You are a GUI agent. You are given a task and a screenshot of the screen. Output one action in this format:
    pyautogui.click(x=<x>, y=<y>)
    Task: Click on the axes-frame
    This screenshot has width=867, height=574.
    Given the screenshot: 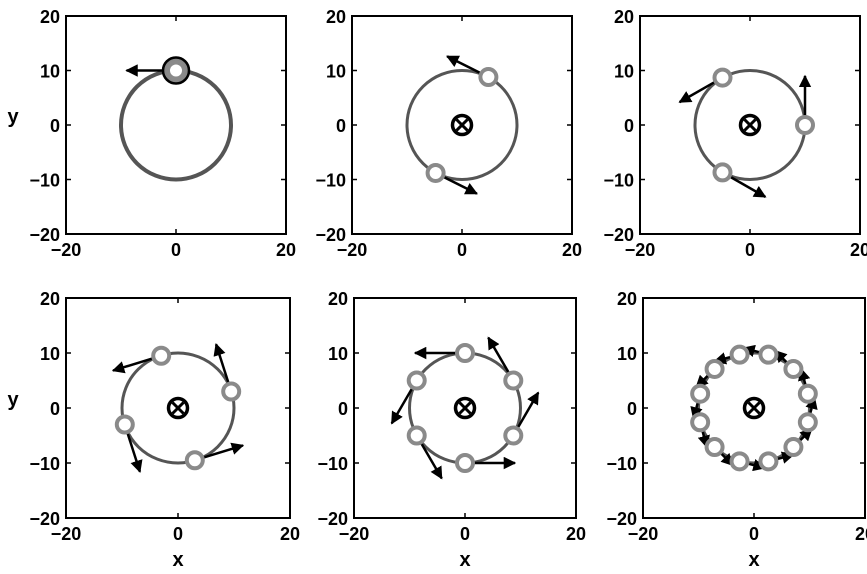 What is the action you would take?
    pyautogui.click(x=176, y=125)
    